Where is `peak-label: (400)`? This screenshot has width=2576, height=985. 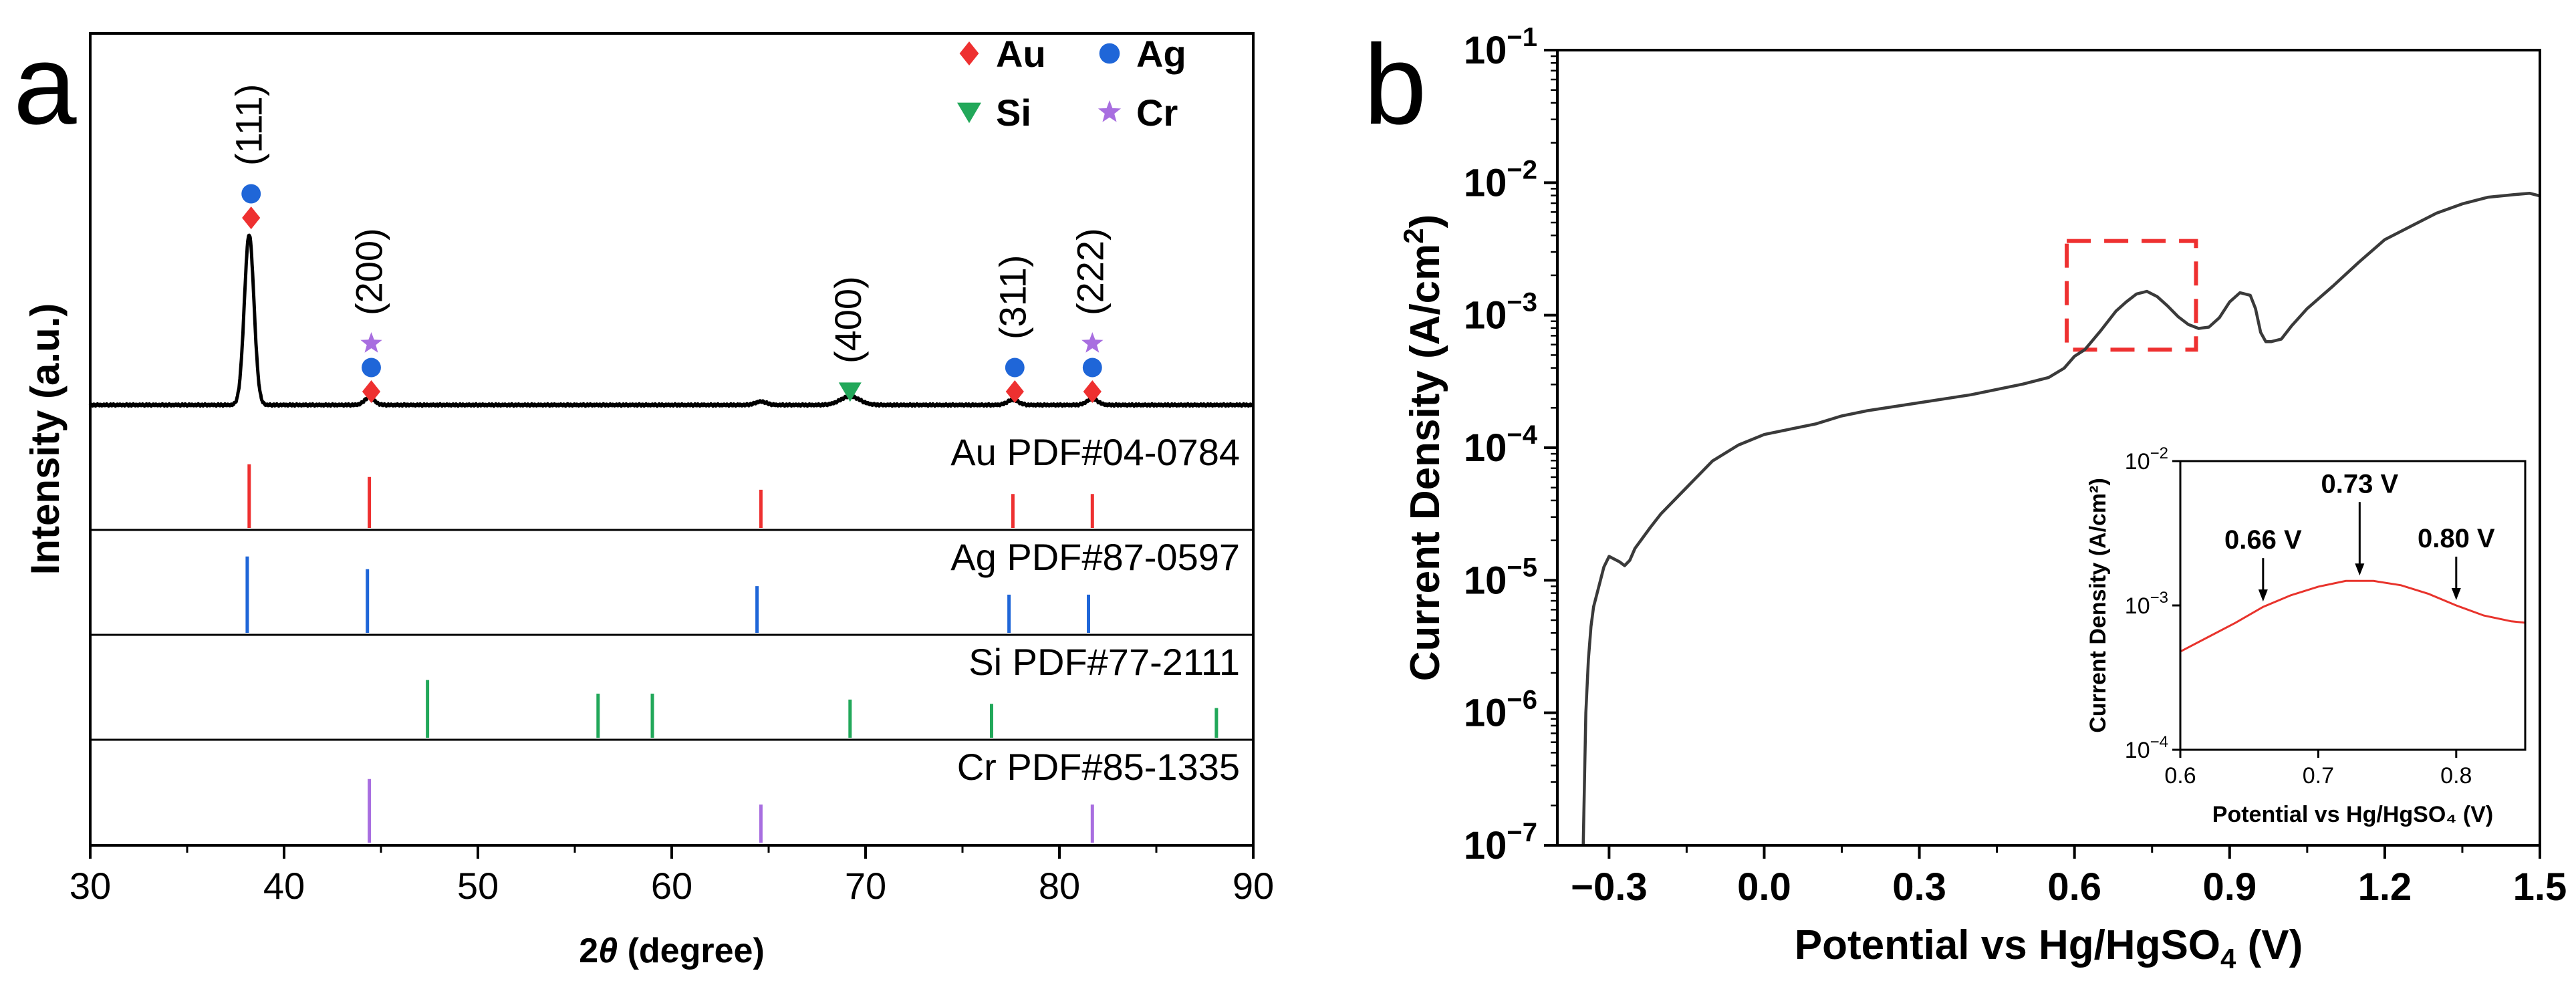
peak-label: (400) is located at coordinates (848, 320).